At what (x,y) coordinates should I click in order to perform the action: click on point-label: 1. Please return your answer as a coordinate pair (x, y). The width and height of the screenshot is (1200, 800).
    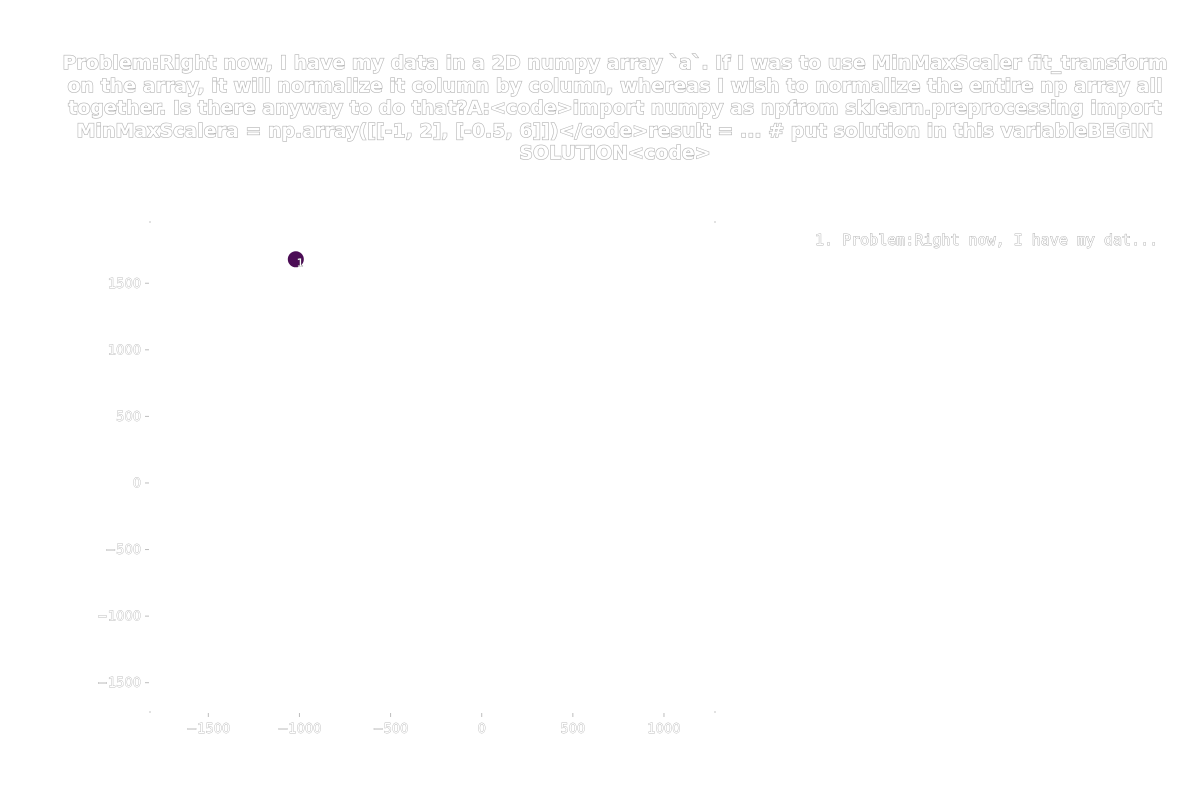
    Looking at the image, I should click on (300, 262).